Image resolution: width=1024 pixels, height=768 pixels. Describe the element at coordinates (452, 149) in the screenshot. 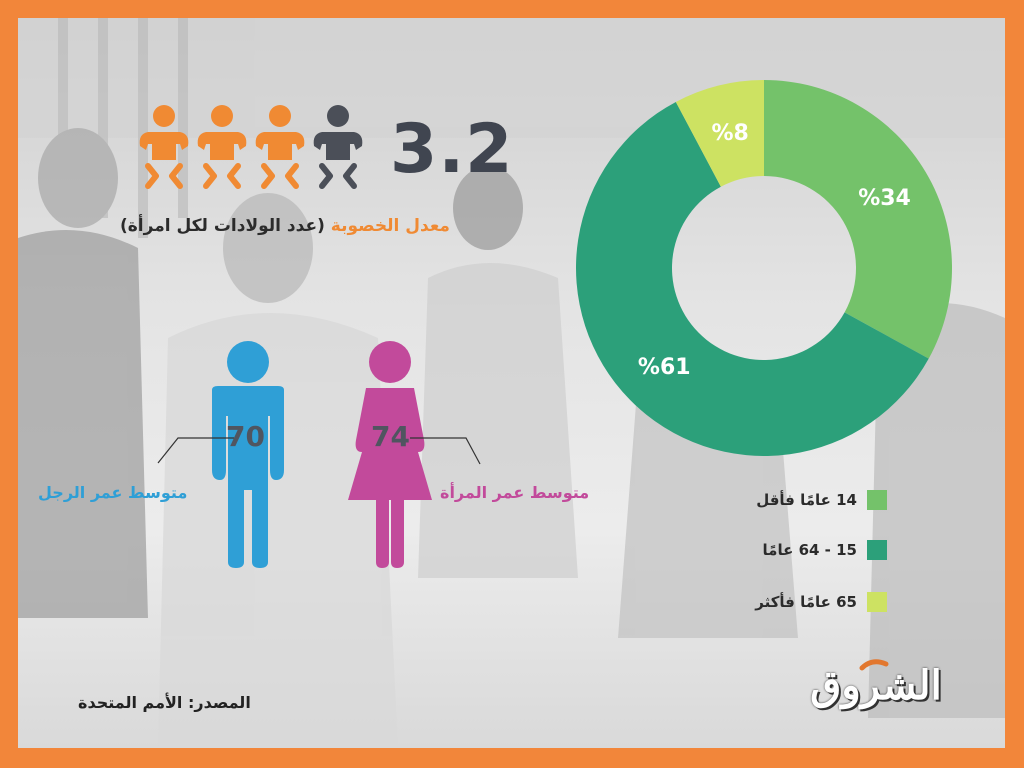

I see `fertility-rate-value: 3.2` at that location.